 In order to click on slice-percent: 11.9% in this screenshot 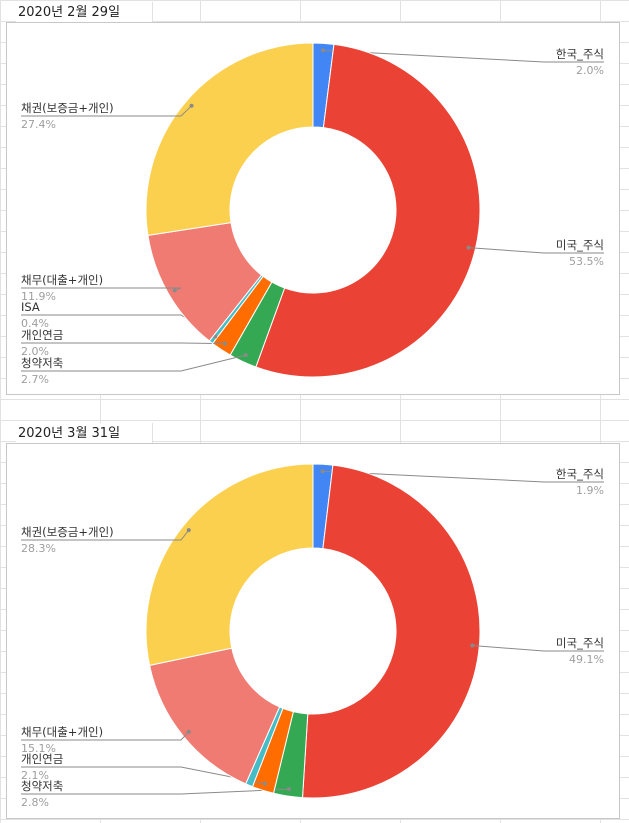, I will do `click(38, 296)`.